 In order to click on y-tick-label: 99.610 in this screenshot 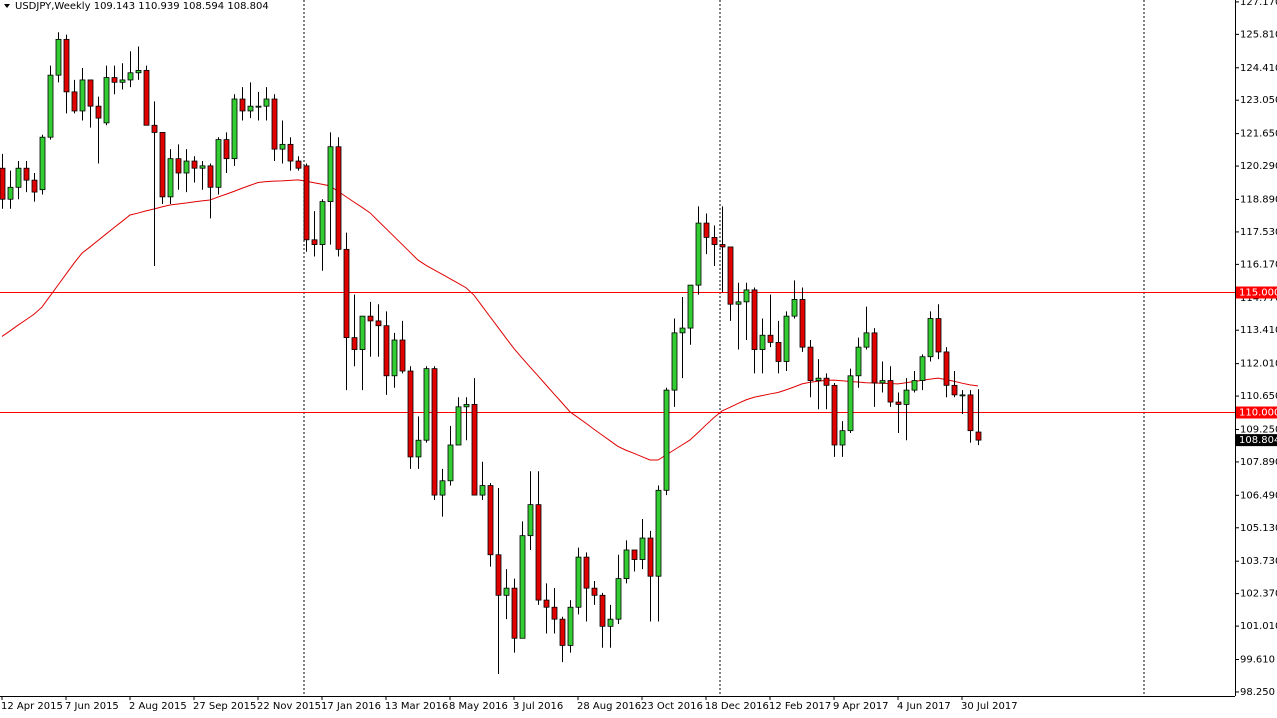, I will do `click(1257, 659)`.